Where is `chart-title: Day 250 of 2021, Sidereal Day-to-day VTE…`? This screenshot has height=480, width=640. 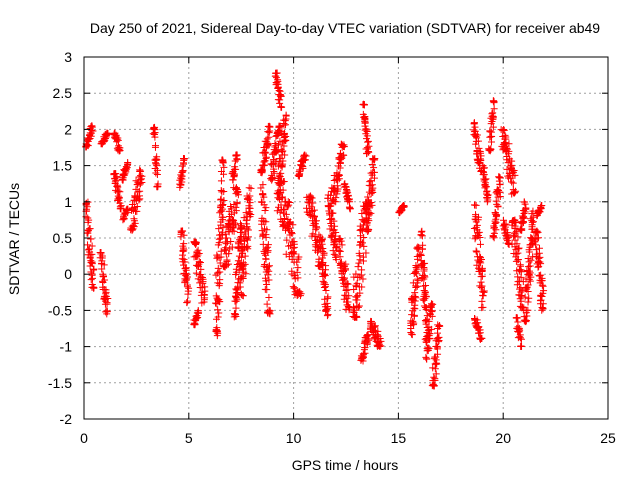
chart-title: Day 250 of 2021, Sidereal Day-to-day VTE… is located at coordinates (345, 28).